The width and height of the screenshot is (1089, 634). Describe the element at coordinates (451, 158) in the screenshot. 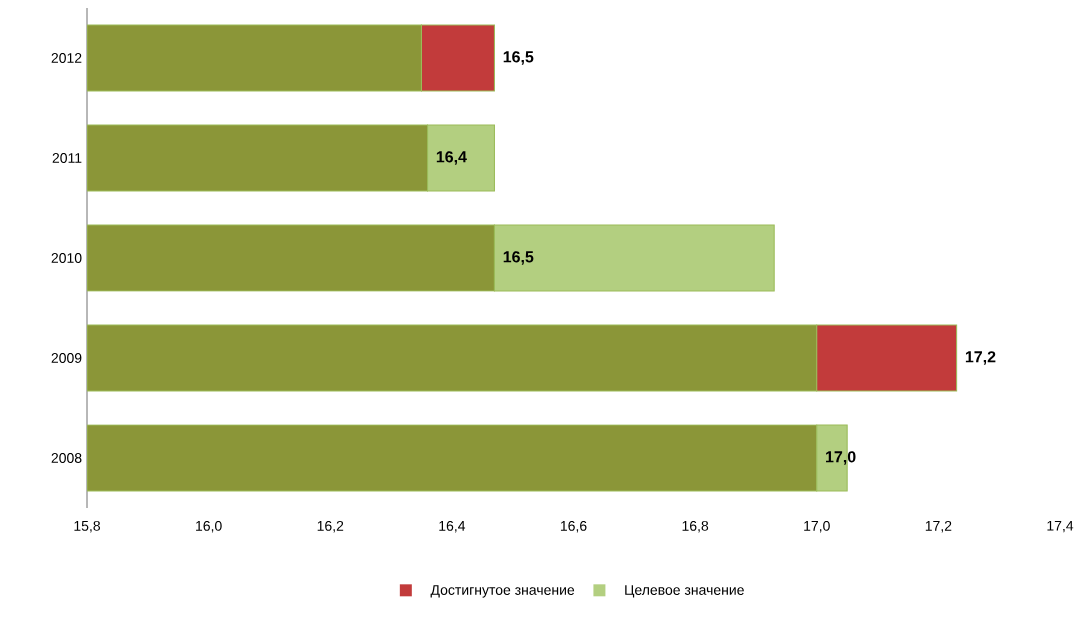

I see `annotation: 16,4` at that location.